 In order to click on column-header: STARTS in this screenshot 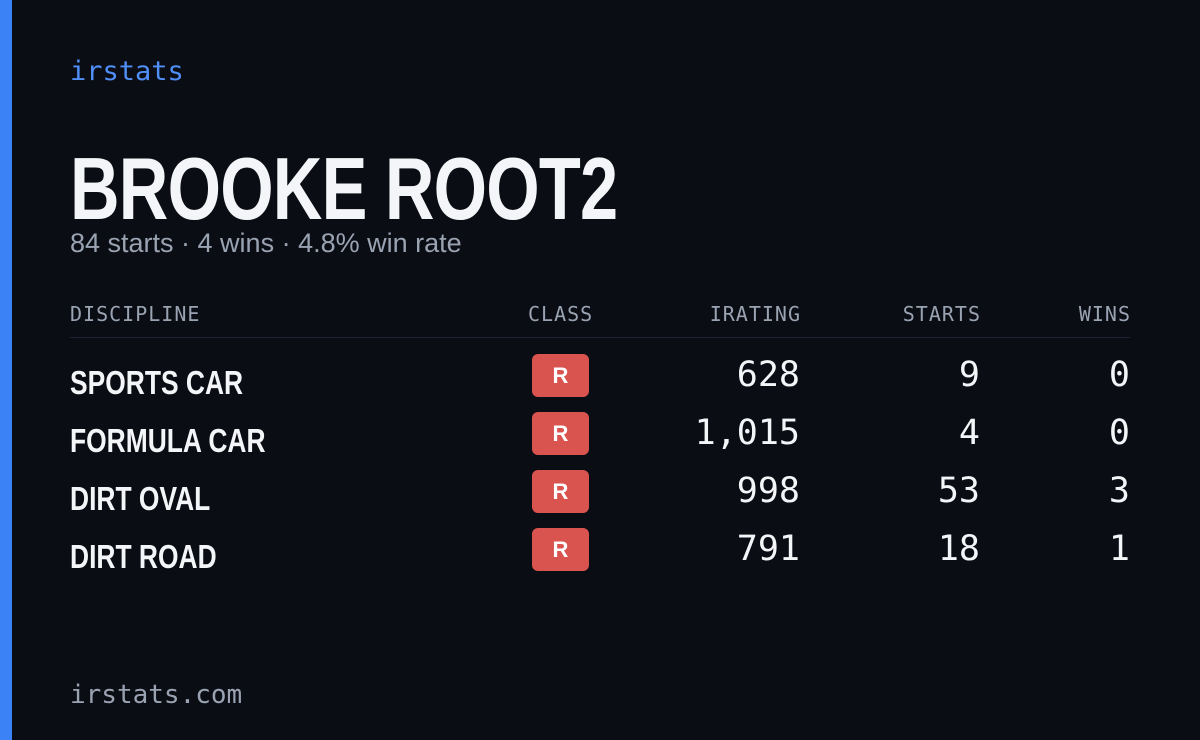, I will do `click(941, 314)`.